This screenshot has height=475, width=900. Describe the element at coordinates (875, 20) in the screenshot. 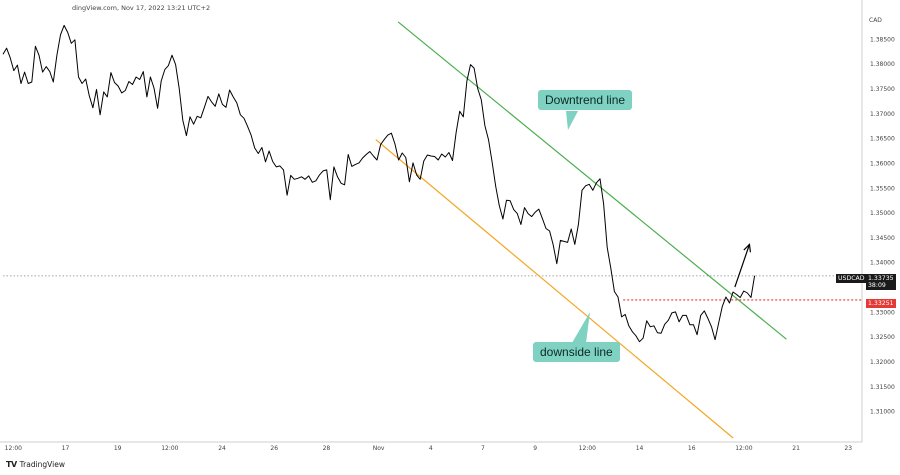

I see `currency-label: CAD` at that location.